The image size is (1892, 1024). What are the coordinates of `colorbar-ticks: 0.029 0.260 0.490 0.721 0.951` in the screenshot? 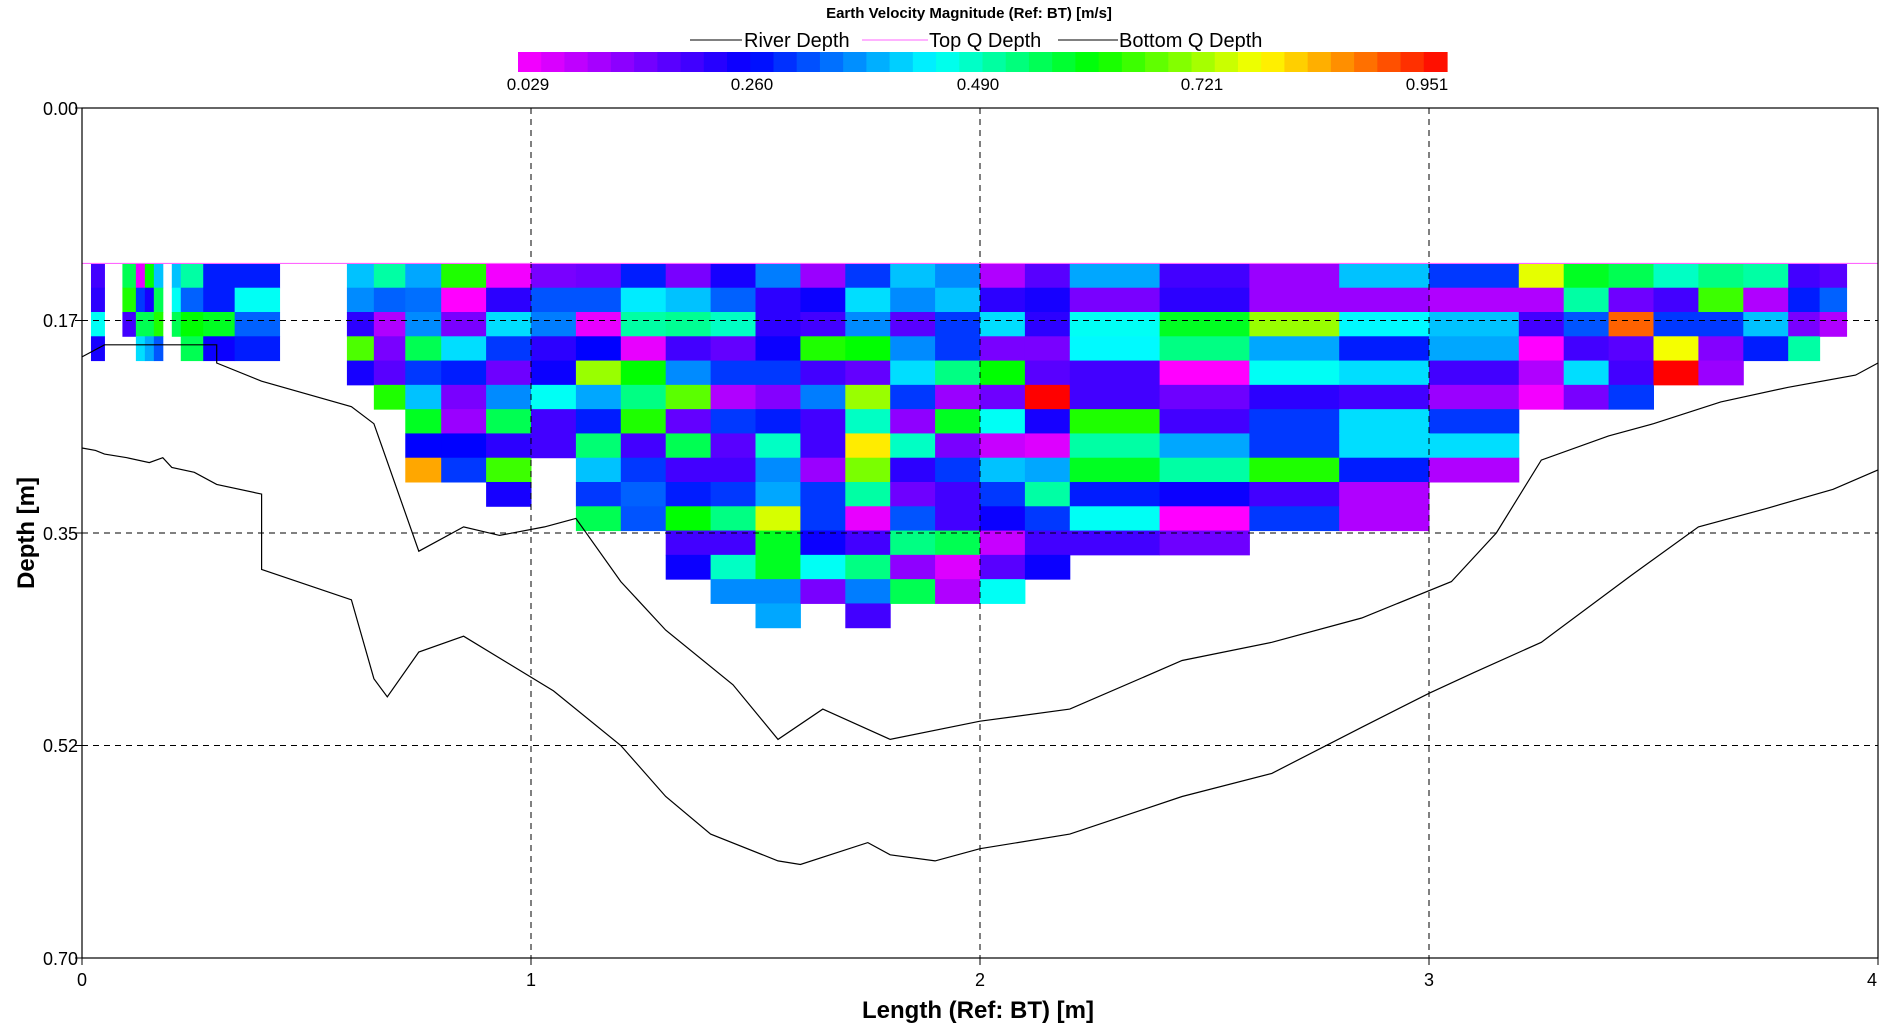 It's located at (978, 84).